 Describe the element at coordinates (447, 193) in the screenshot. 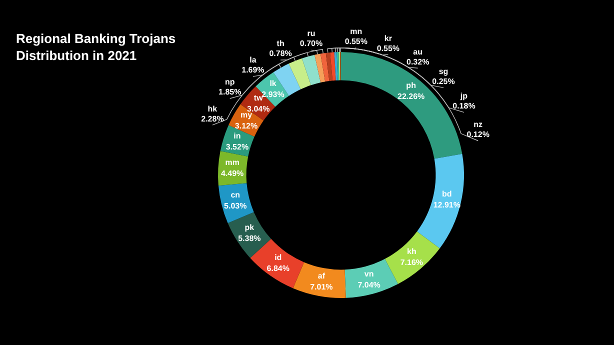

I see `slice-label: bd` at that location.